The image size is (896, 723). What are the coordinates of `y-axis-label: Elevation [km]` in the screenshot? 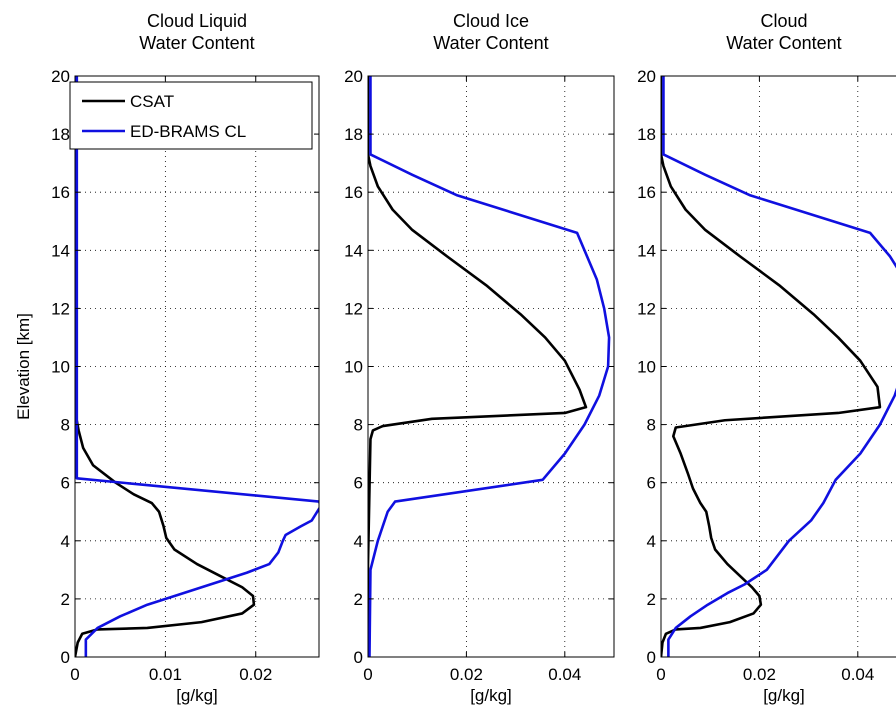 It's located at (23, 366).